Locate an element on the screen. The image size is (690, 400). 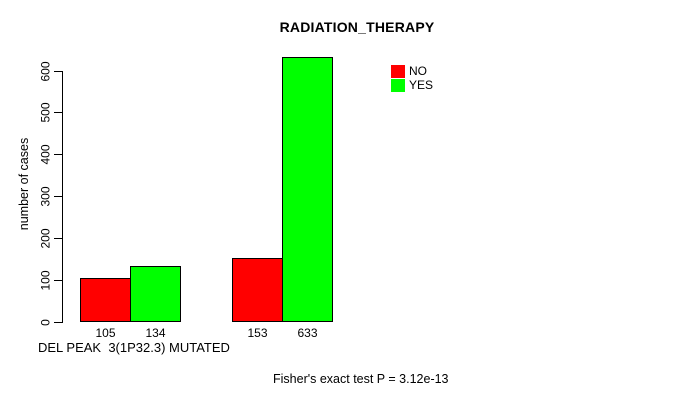
bar-yes-group2 is located at coordinates (307, 189).